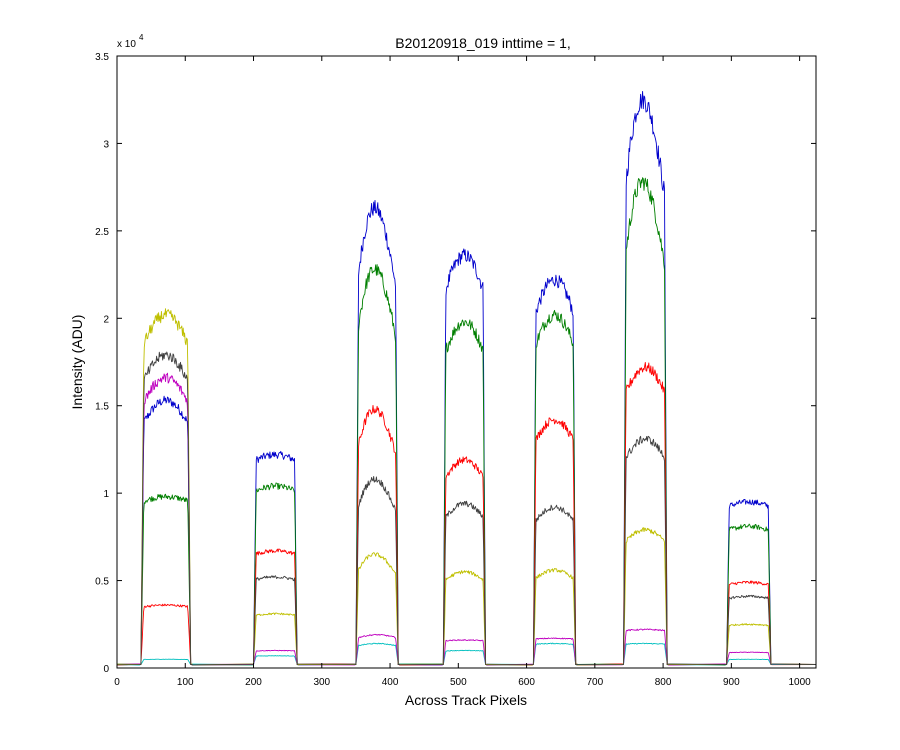  Describe the element at coordinates (526, 682) in the screenshot. I see `x-tick-label: 600` at that location.